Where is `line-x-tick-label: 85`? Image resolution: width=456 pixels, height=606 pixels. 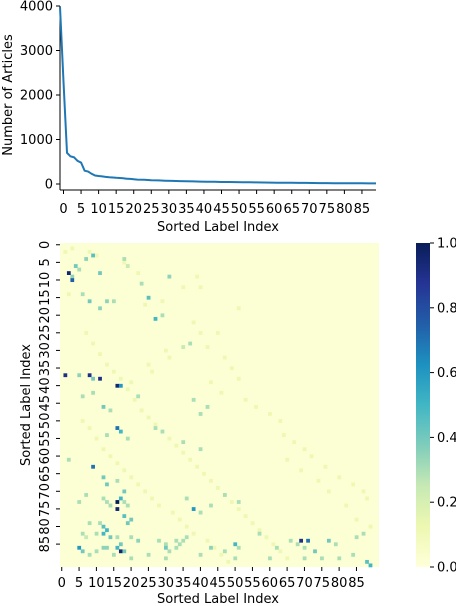
line-x-tick-label: 85 is located at coordinates (362, 209).